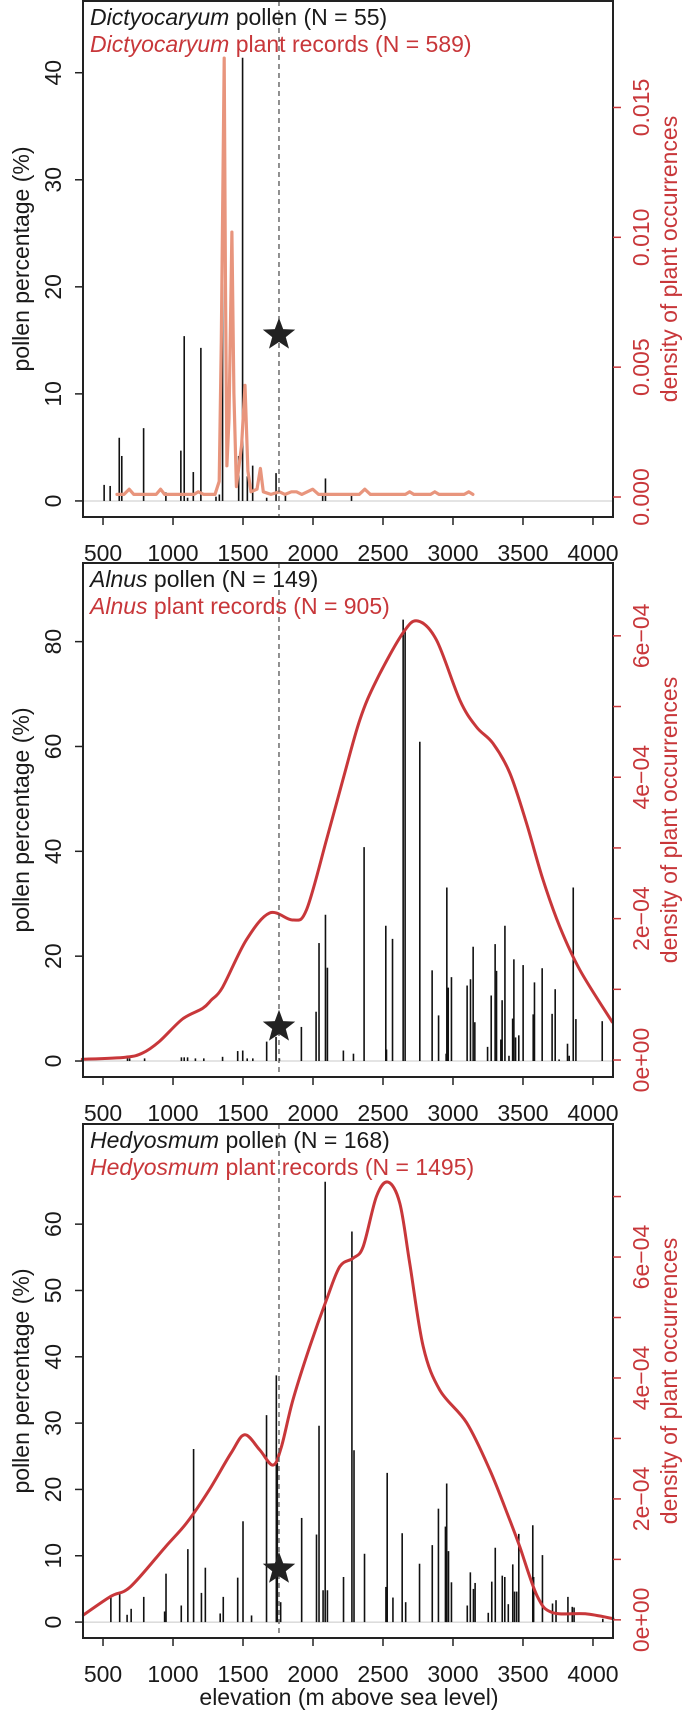 The width and height of the screenshot is (685, 1712). I want to click on pollen-legend: Dictyocaryum pollen (N = 55), so click(238, 17).